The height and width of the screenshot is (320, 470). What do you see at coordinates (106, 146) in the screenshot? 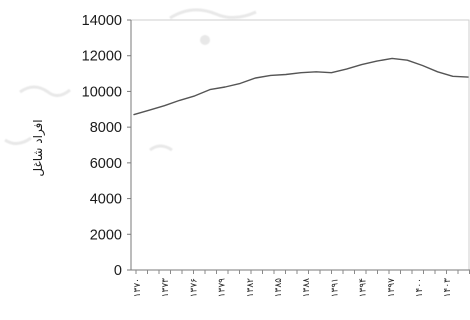
I see `y-axis: 0 2000 4000 6000 8000 10000 12000 14000` at bounding box center [106, 146].